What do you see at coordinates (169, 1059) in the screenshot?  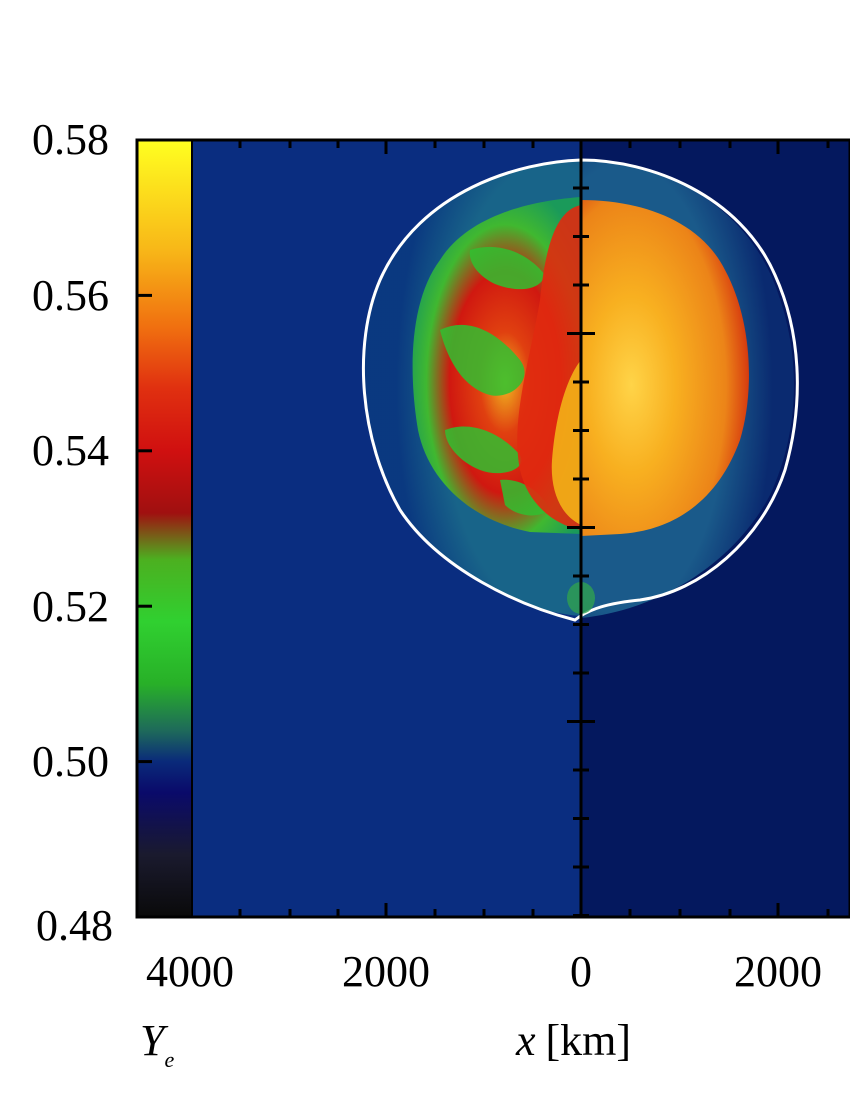 I see `colorbar-label-sub: e` at bounding box center [169, 1059].